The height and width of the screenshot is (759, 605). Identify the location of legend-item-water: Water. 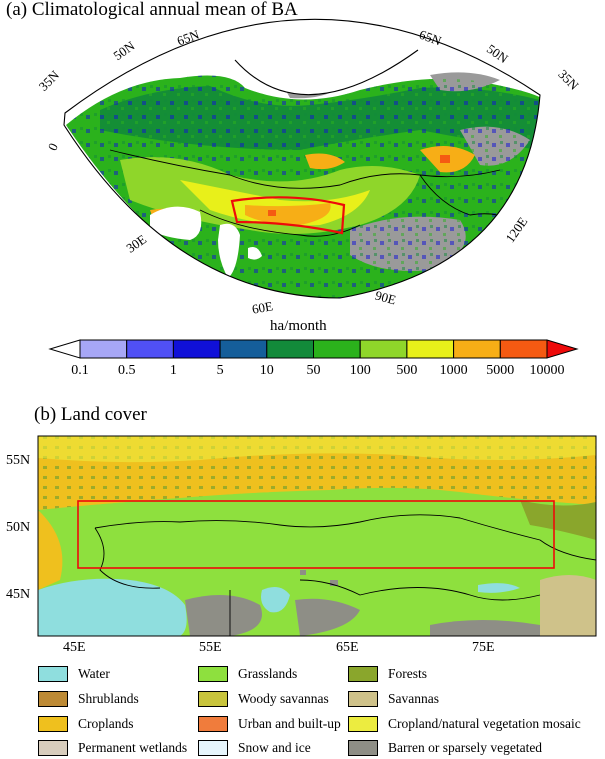
(74, 674).